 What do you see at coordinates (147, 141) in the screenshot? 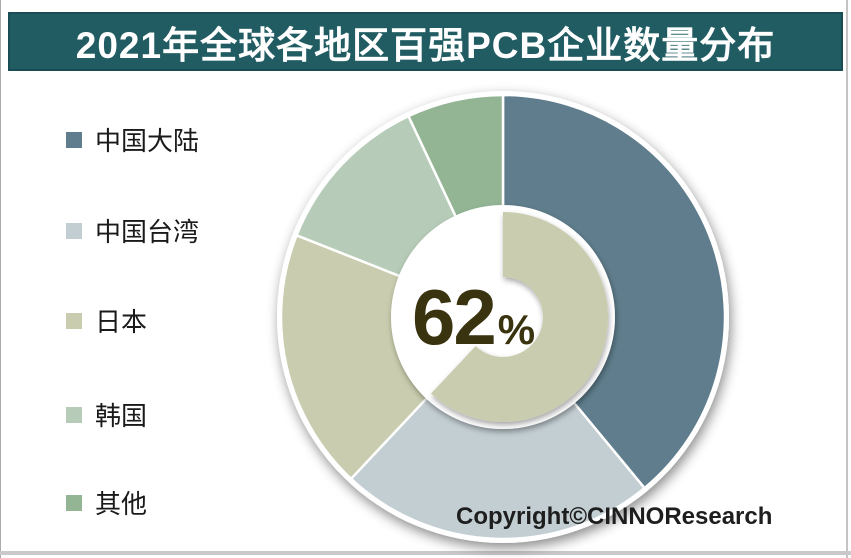
I see `legend-label: 中国大陆` at bounding box center [147, 141].